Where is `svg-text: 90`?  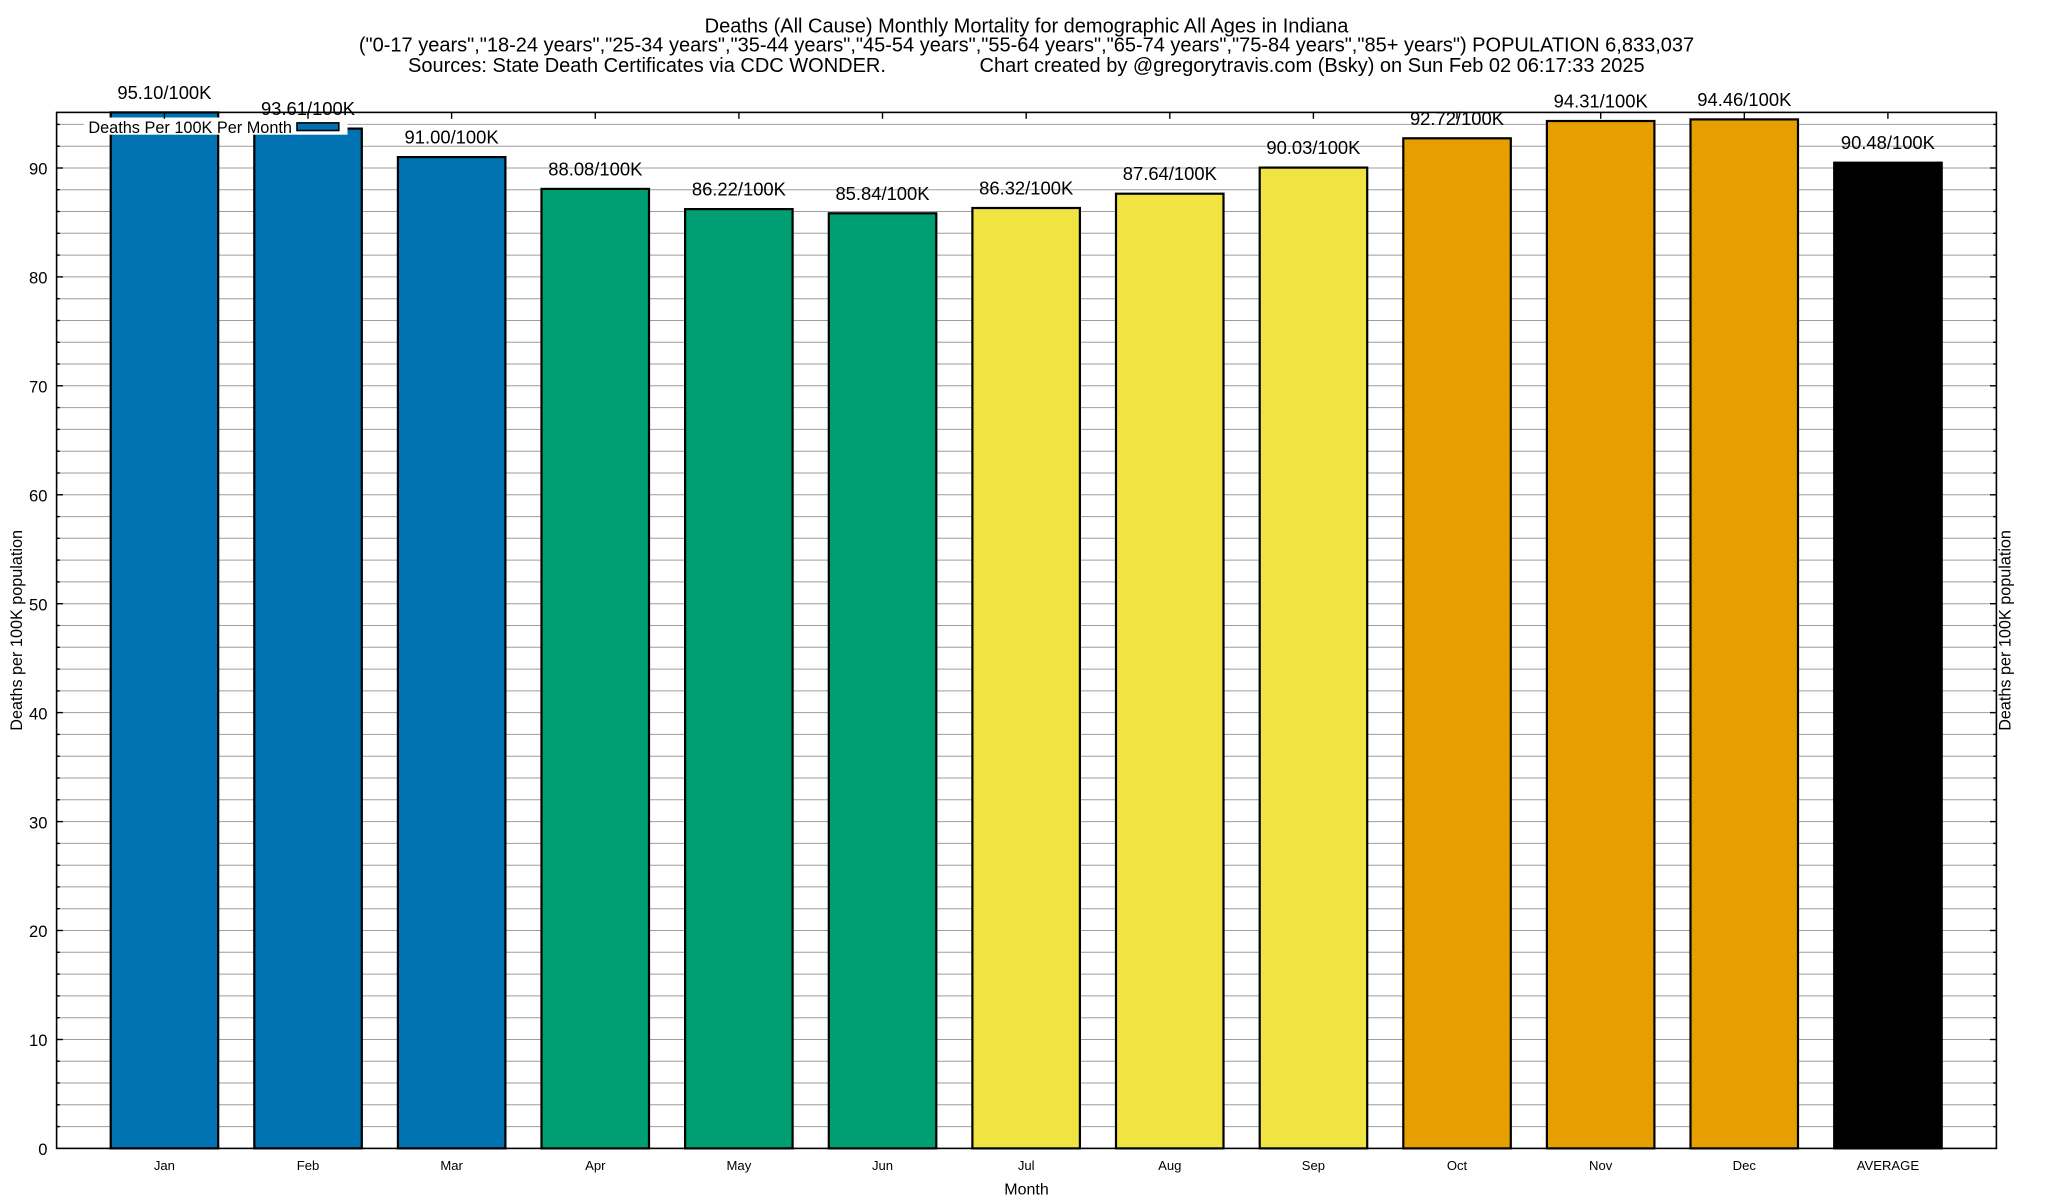 svg-text: 90 is located at coordinates (38, 169).